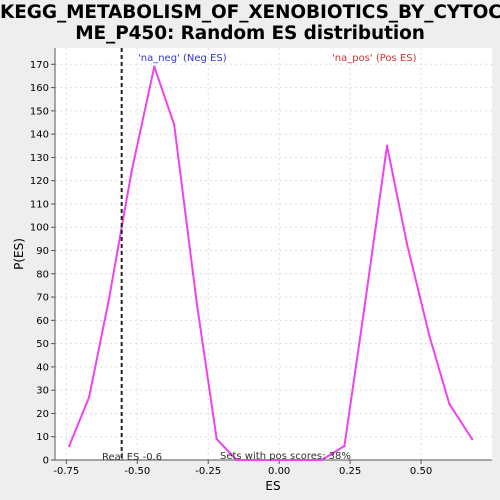 The width and height of the screenshot is (500, 500). I want to click on y-tick-label: 110, so click(39, 204).